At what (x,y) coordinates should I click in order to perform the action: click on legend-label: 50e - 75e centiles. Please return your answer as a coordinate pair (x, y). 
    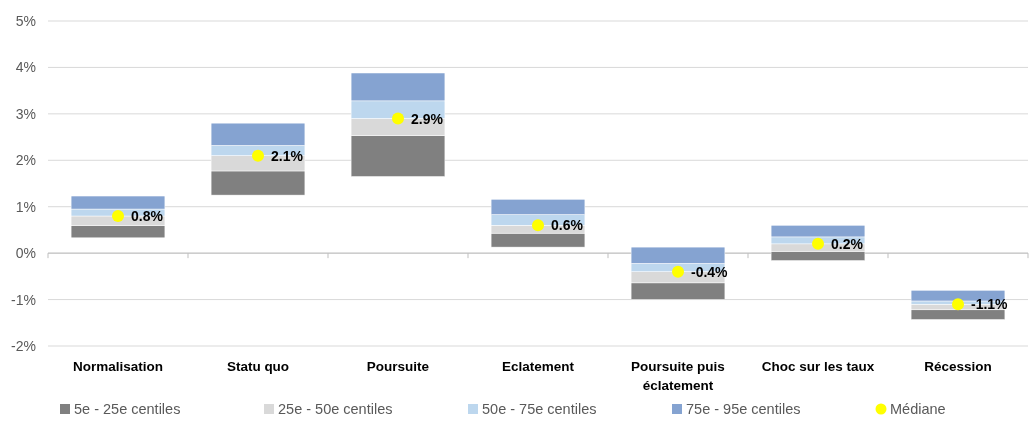
    Looking at the image, I should click on (539, 409).